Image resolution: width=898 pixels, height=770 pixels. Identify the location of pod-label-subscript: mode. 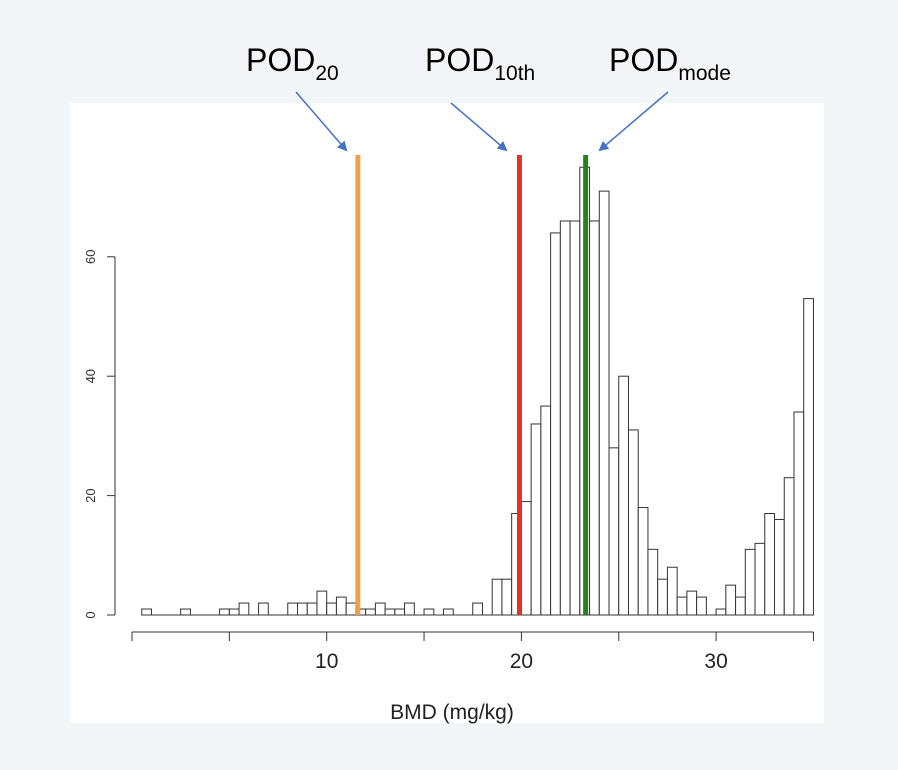
(704, 73).